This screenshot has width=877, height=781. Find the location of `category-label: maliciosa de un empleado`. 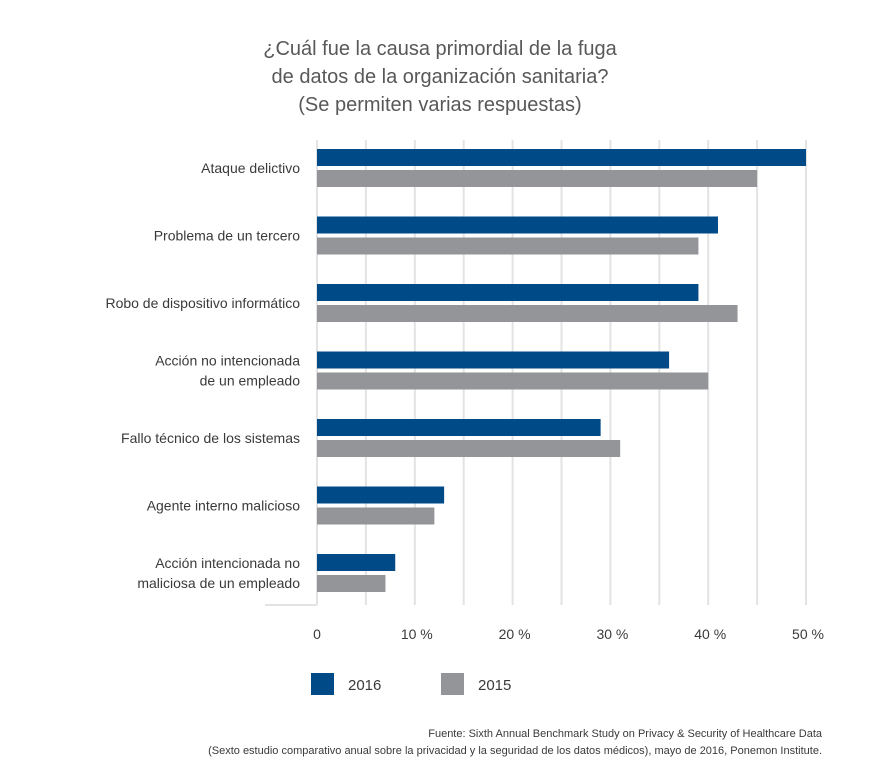

category-label: maliciosa de un empleado is located at coordinates (218, 583).